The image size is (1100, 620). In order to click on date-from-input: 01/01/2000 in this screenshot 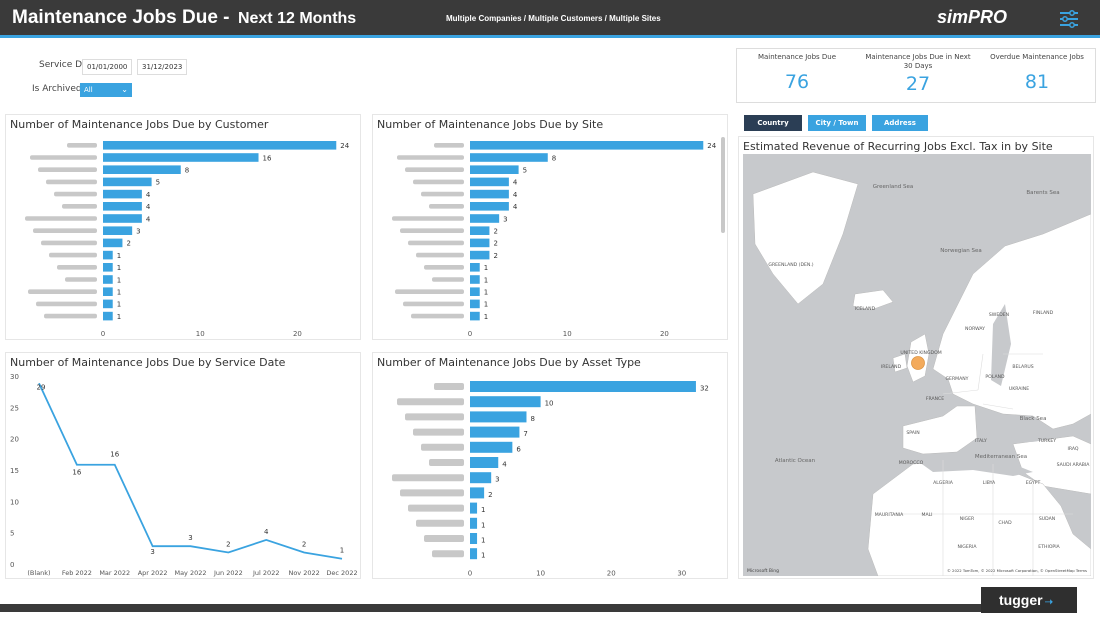, I will do `click(107, 67)`.